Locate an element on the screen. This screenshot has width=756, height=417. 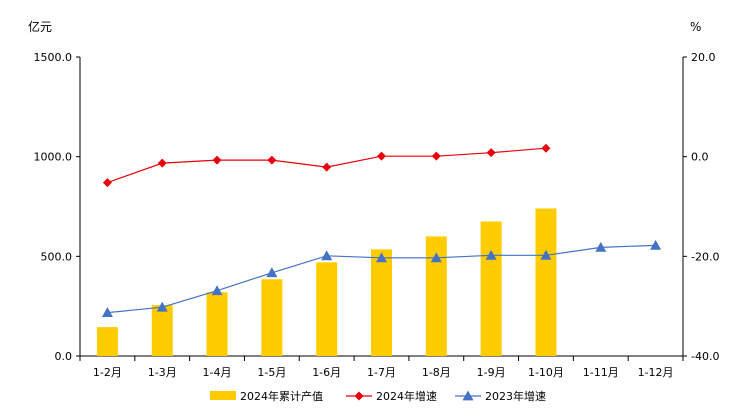
left-tick-label: 1500.0 is located at coordinates (53, 57).